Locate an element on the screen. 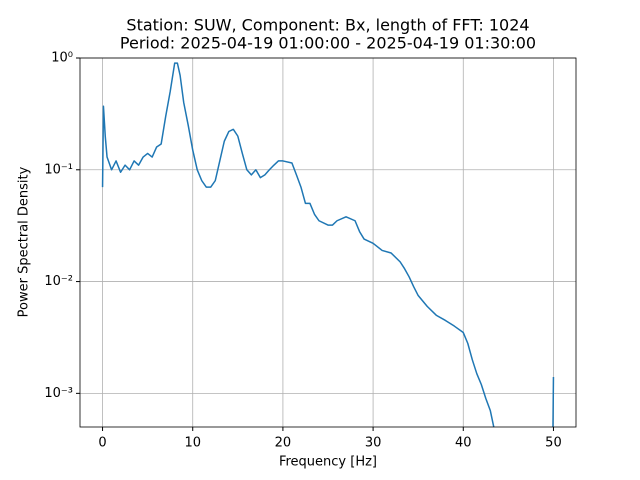 The width and height of the screenshot is (640, 480). x-axis-label: Frequency [Hz] is located at coordinates (328, 462).